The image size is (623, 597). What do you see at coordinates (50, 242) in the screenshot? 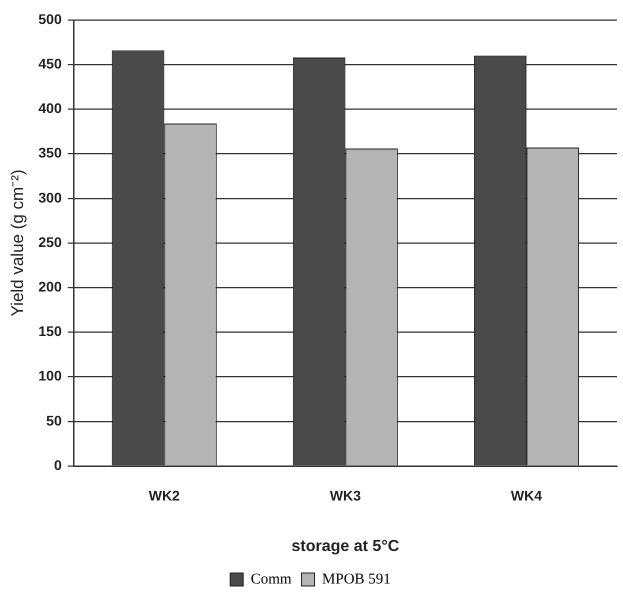
I see `y-tick-label: 250` at bounding box center [50, 242].